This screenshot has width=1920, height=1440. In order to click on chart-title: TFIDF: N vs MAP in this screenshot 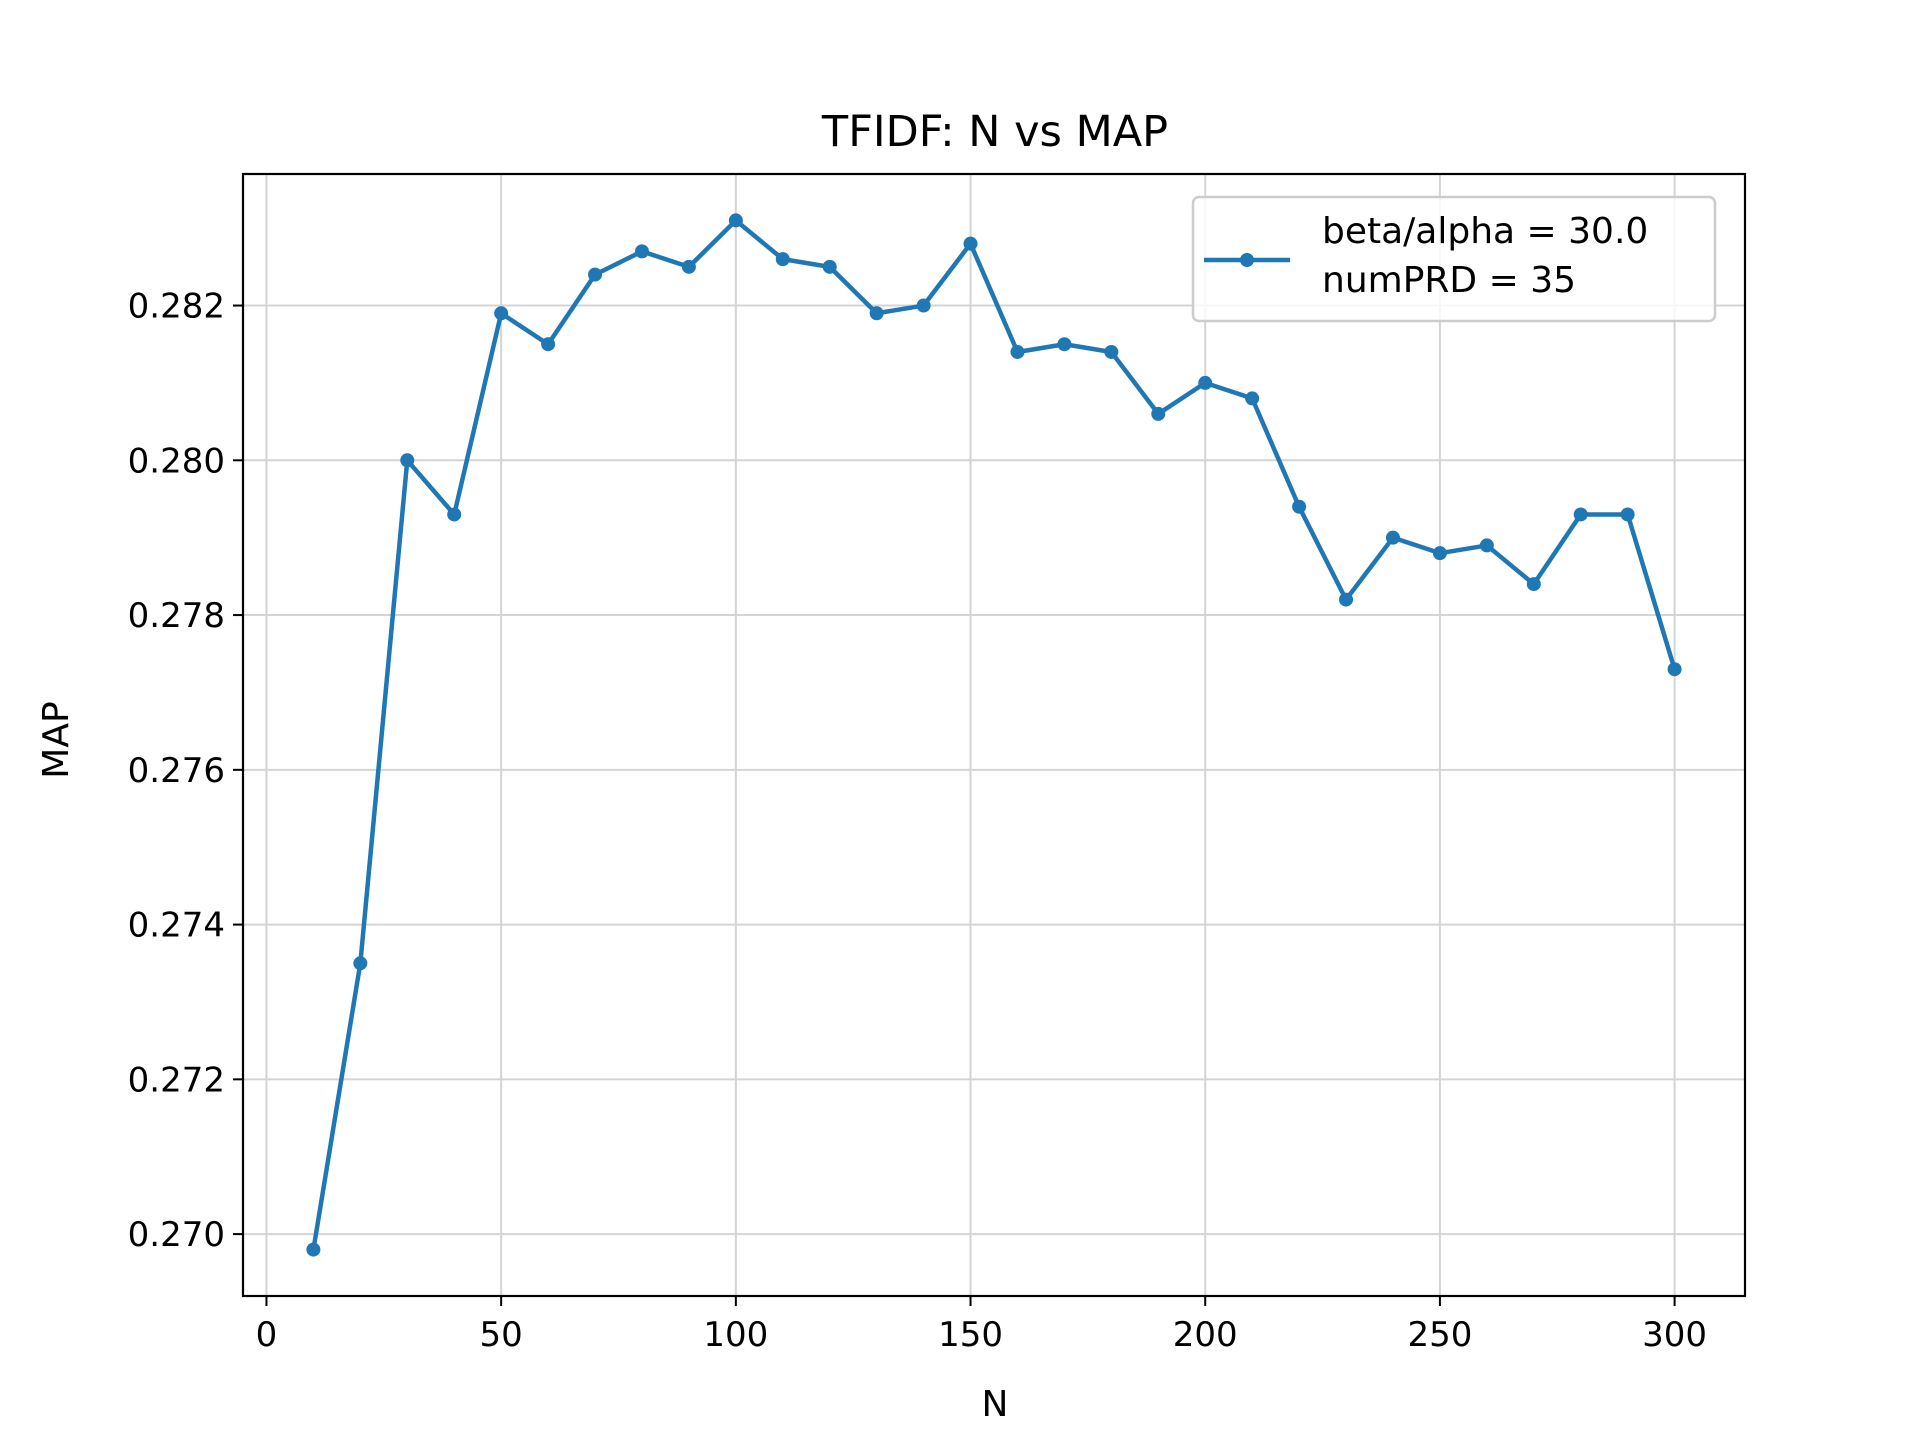, I will do `click(994, 132)`.